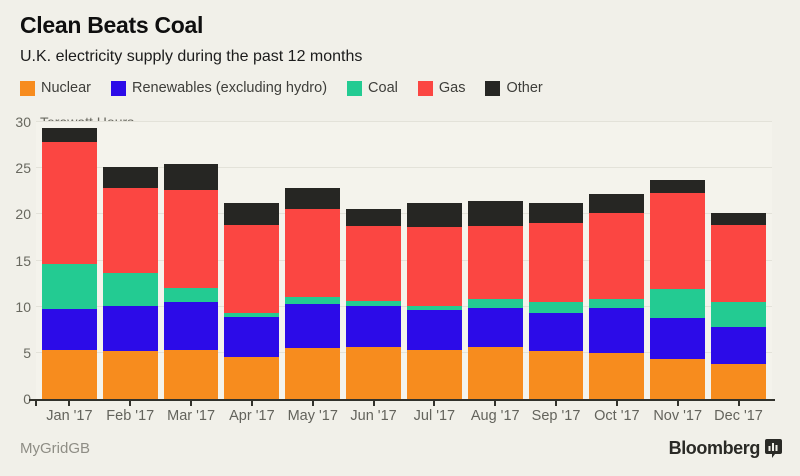  What do you see at coordinates (27, 399) in the screenshot?
I see `y-tick-label-0: 0` at bounding box center [27, 399].